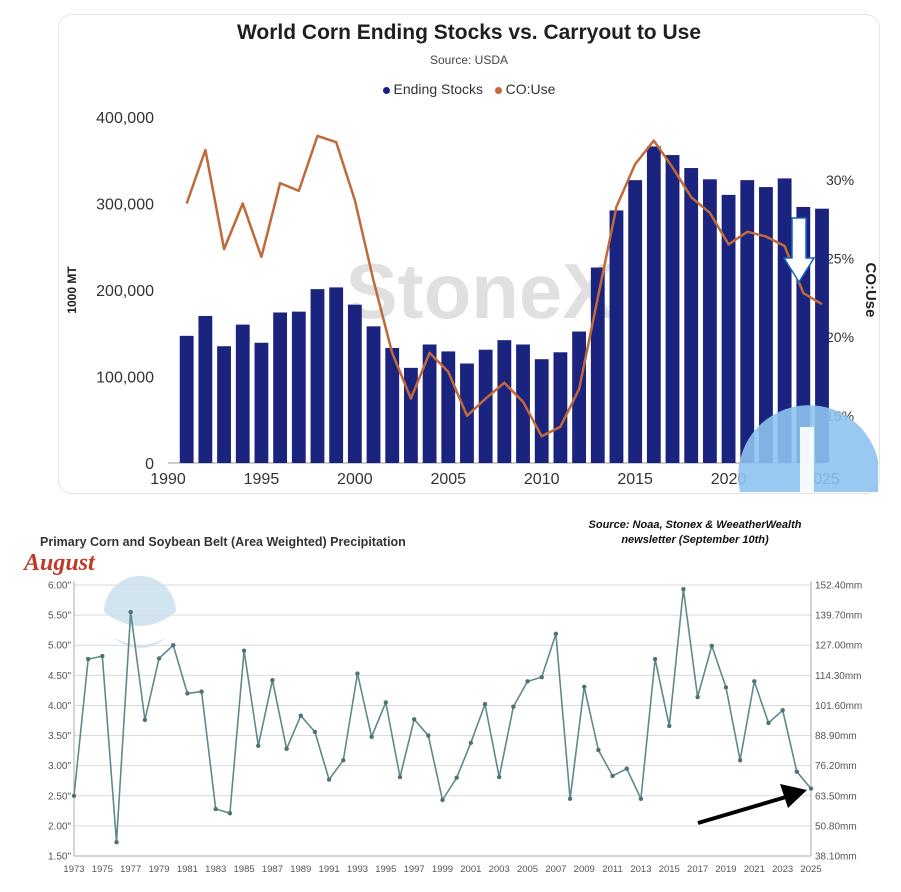 The height and width of the screenshot is (892, 901). What do you see at coordinates (125, 378) in the screenshot?
I see `y-tick-label: 100,000` at bounding box center [125, 378].